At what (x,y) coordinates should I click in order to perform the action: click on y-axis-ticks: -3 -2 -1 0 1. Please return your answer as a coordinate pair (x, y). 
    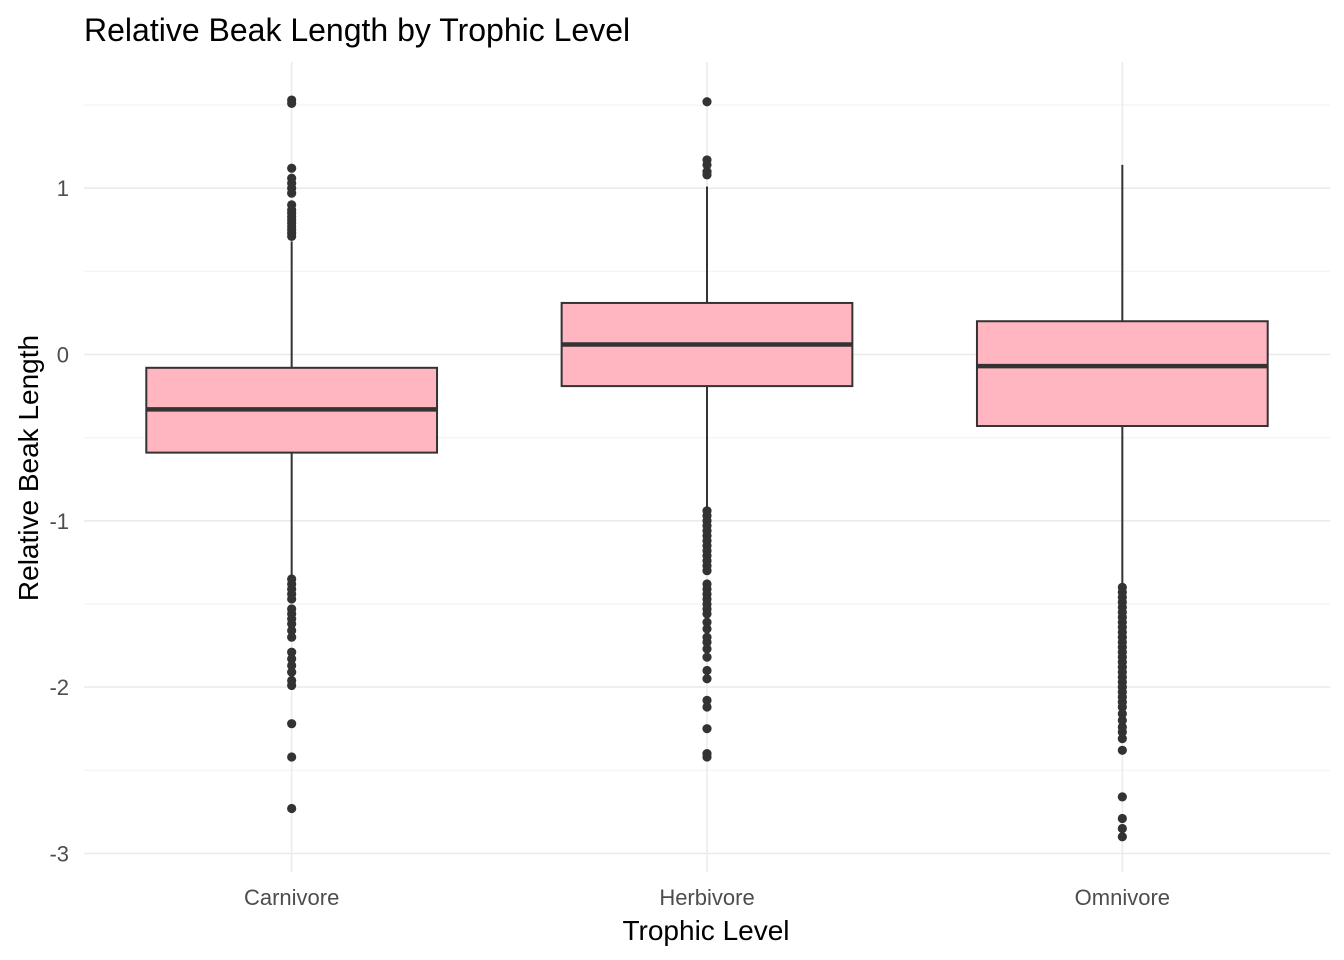
    Looking at the image, I should click on (59, 521).